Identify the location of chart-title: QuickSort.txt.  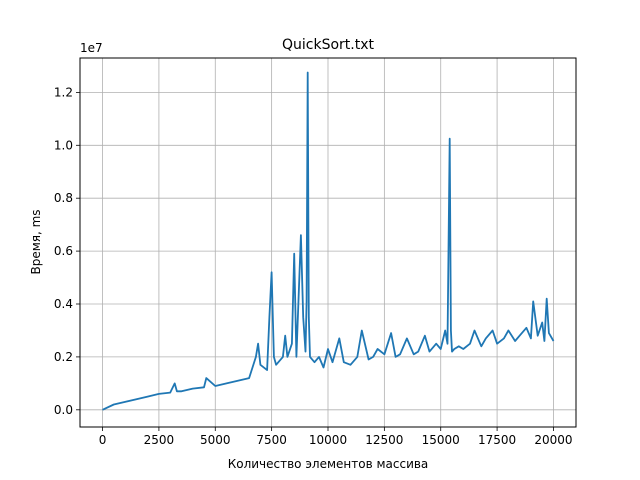
(328, 45).